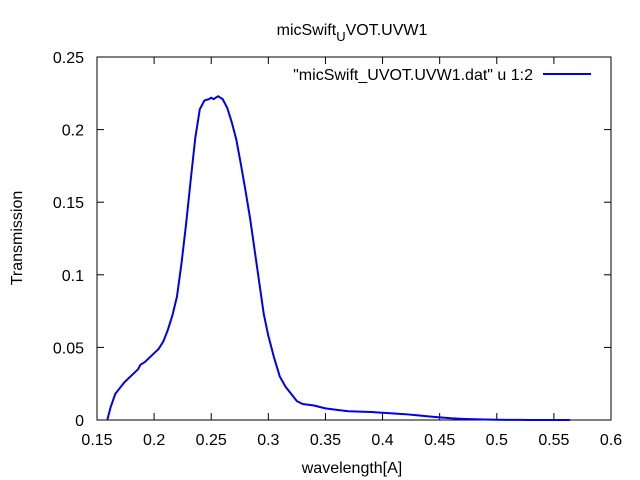 This screenshot has height=480, width=640. What do you see at coordinates (17, 238) in the screenshot?
I see `y-axis-label: Transmission` at bounding box center [17, 238].